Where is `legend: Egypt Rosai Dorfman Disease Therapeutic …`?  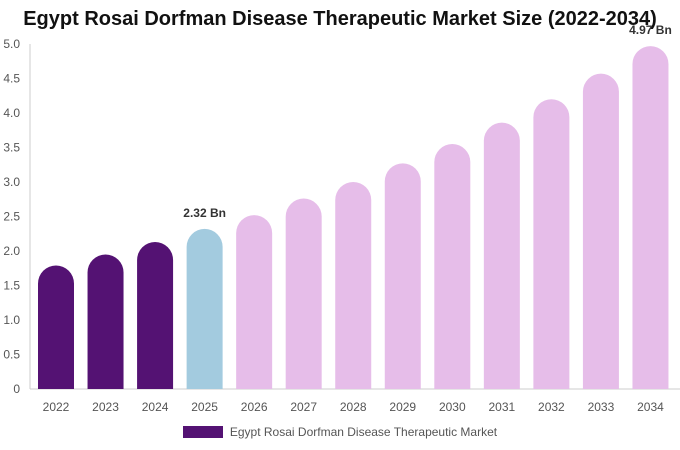
legend: Egypt Rosai Dorfman Disease Therapeutic … is located at coordinates (340, 432).